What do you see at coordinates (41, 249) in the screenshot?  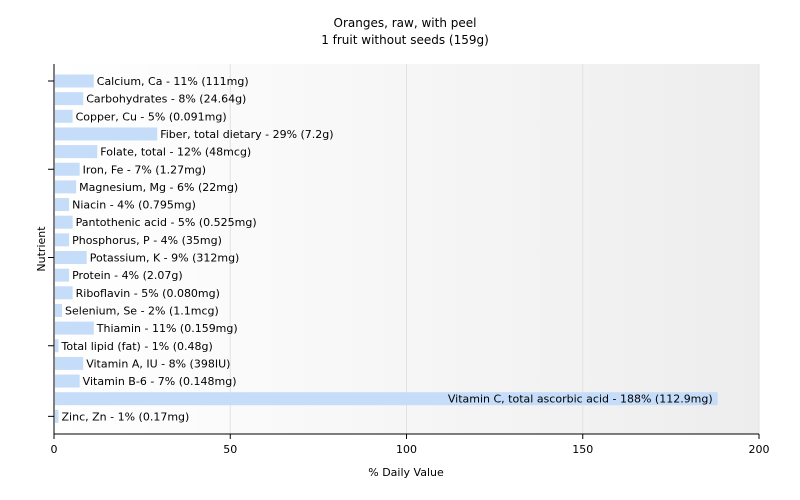 I see `y-axis-title: Nutrient` at bounding box center [41, 249].